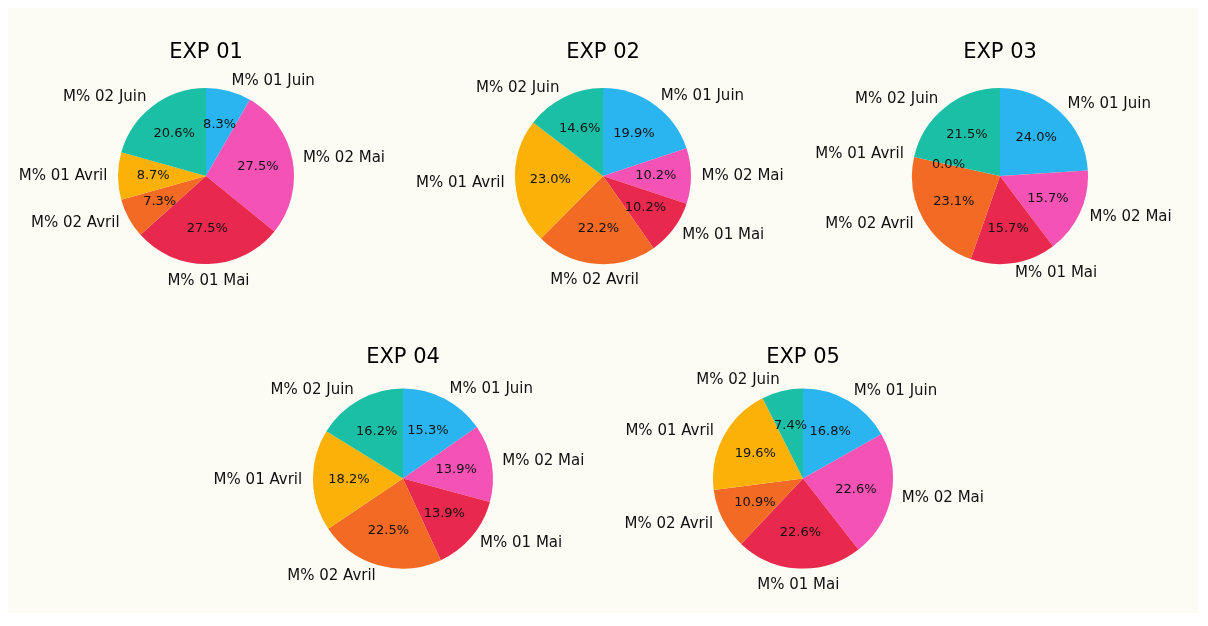 The width and height of the screenshot is (1208, 626). I want to click on data-label: 14.6%, so click(579, 128).